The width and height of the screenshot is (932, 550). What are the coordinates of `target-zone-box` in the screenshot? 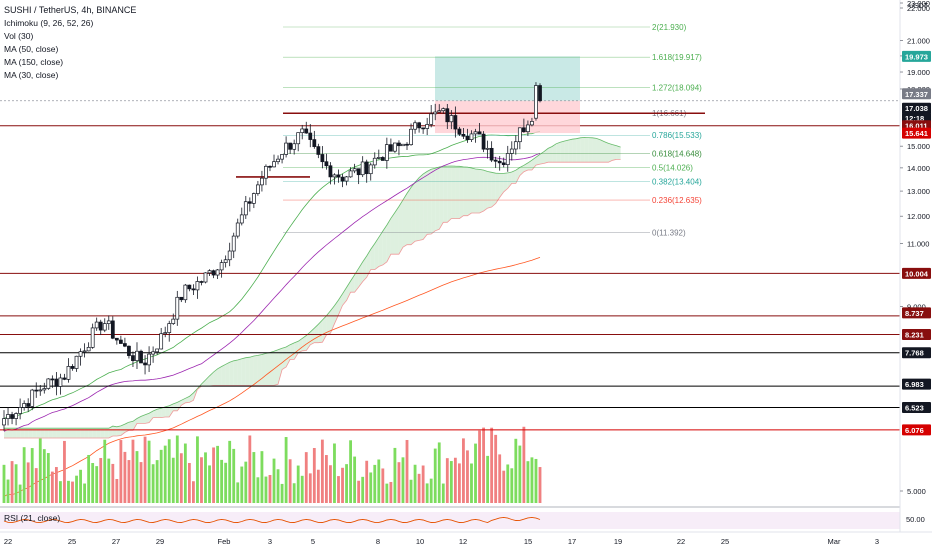 It's located at (507, 78).